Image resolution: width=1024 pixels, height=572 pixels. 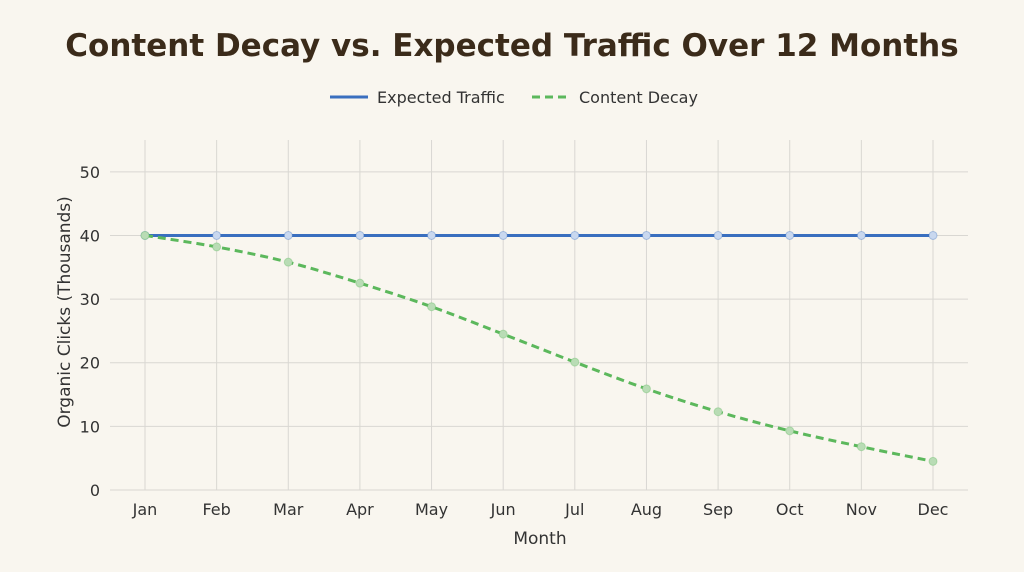 I want to click on x-axis-ticks: Jan Feb Mar Apr May Jun Jul Aug Sep Oct Nov Dec, so click(x=540, y=509).